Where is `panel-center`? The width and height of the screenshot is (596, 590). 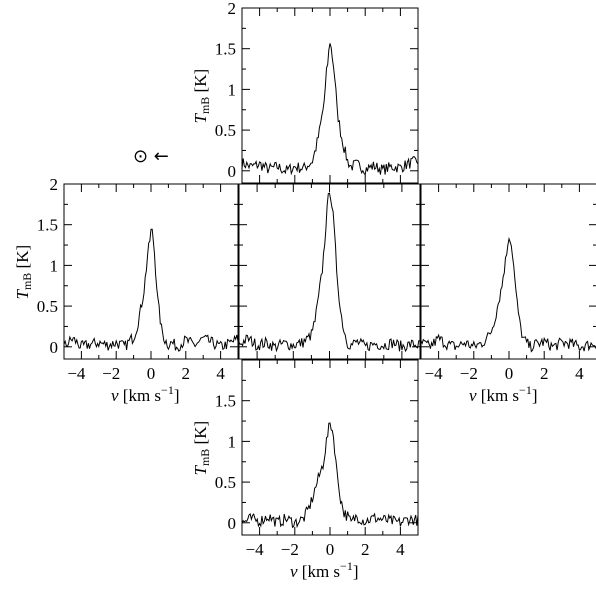 panel-center is located at coordinates (329, 271).